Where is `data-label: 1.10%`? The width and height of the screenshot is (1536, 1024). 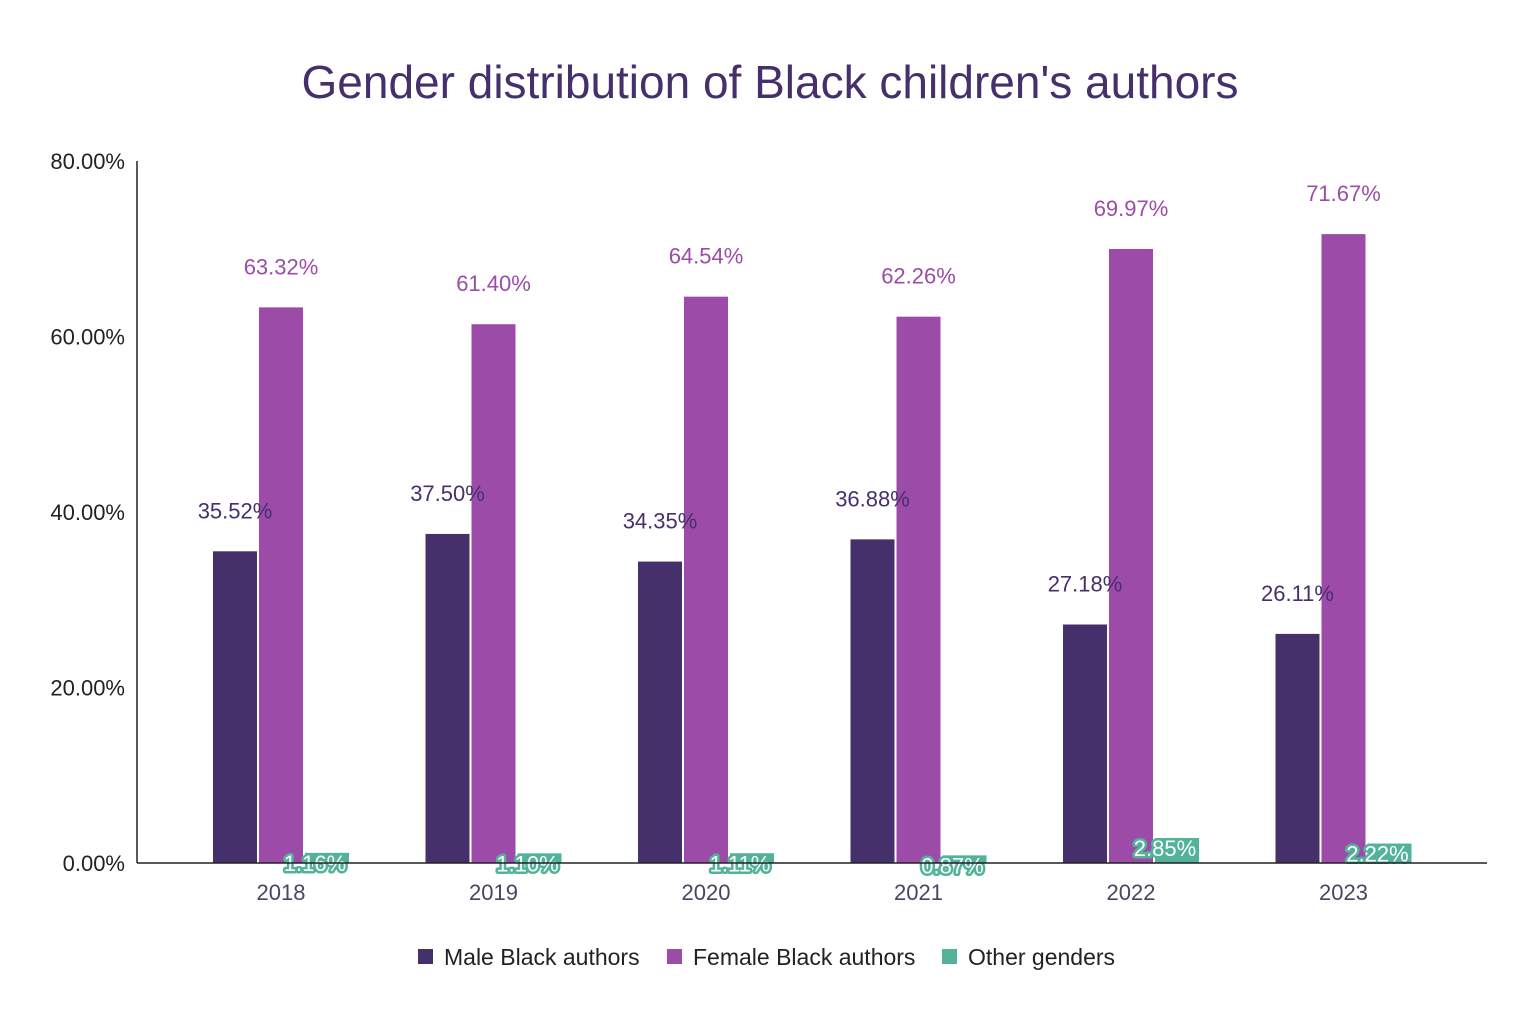 data-label: 1.10% is located at coordinates (527, 863).